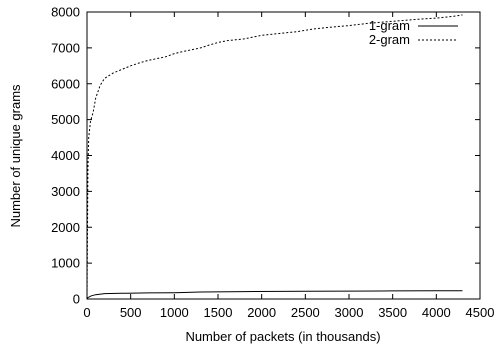 This screenshot has width=497, height=347. What do you see at coordinates (65, 155) in the screenshot?
I see `y-tick-label: 4000` at bounding box center [65, 155].